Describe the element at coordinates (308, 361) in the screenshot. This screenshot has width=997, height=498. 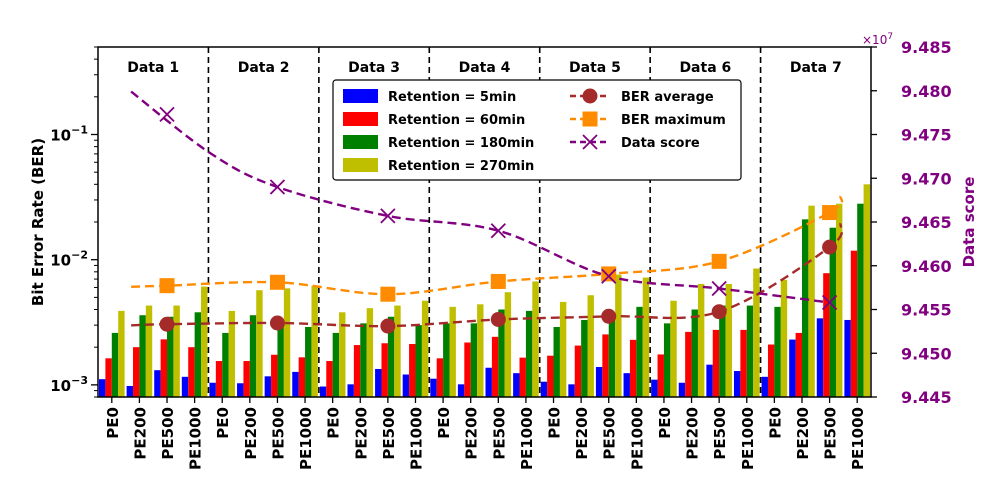
I see `bar-retention-180min-g2-c3` at that location.